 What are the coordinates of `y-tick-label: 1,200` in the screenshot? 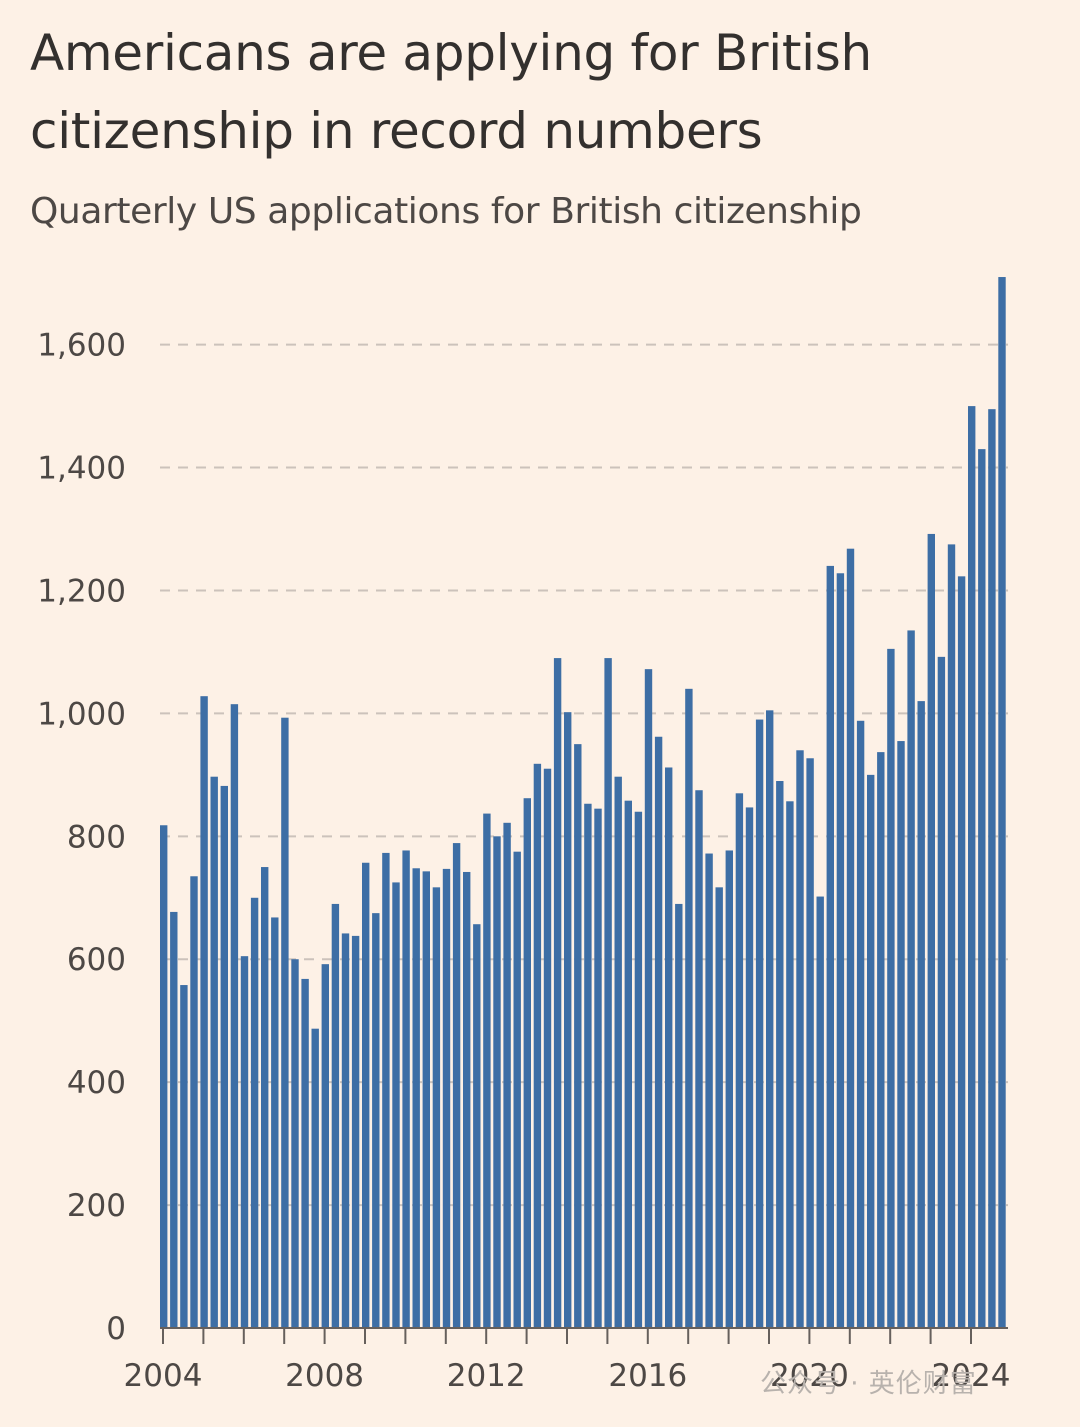 It's located at (81, 591).